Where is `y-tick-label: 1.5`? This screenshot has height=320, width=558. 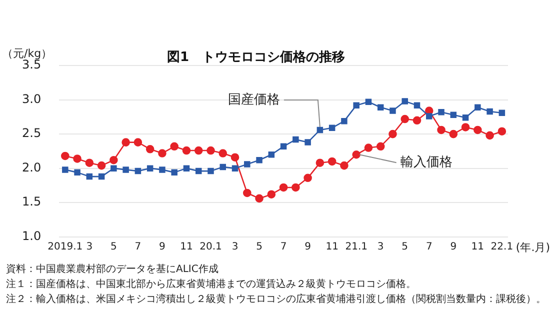
y-tick-label: 1.5 is located at coordinates (32, 201).